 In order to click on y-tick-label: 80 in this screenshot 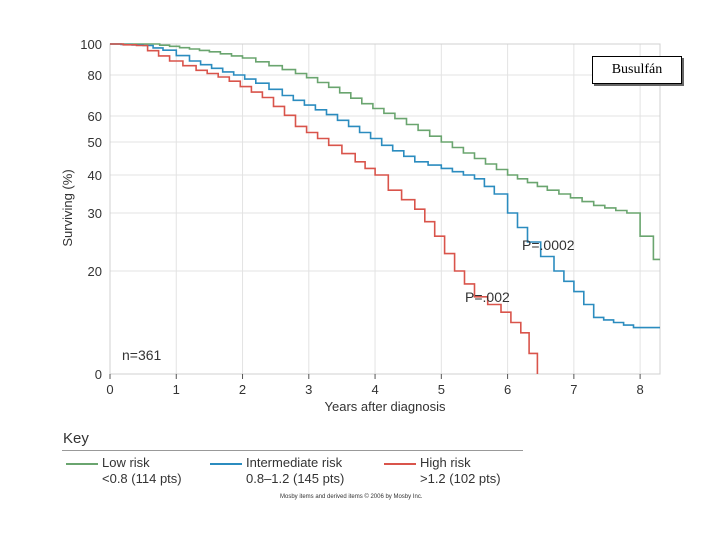, I will do `click(95, 75)`.